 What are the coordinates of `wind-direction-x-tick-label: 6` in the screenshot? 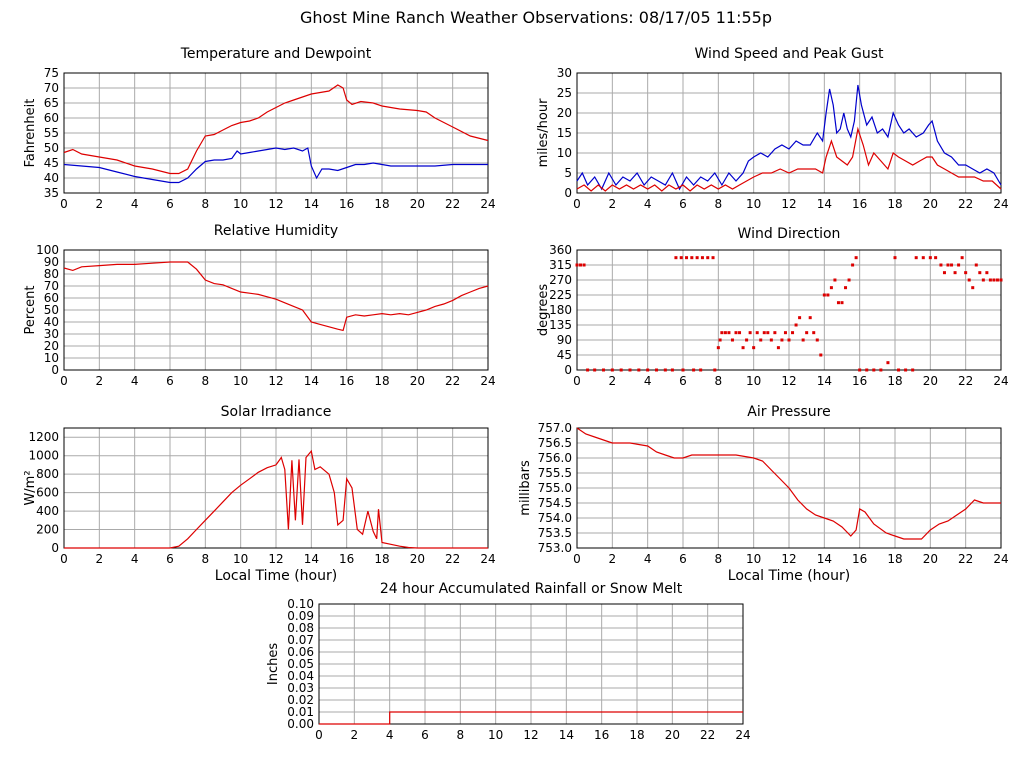 It's located at (683, 381).